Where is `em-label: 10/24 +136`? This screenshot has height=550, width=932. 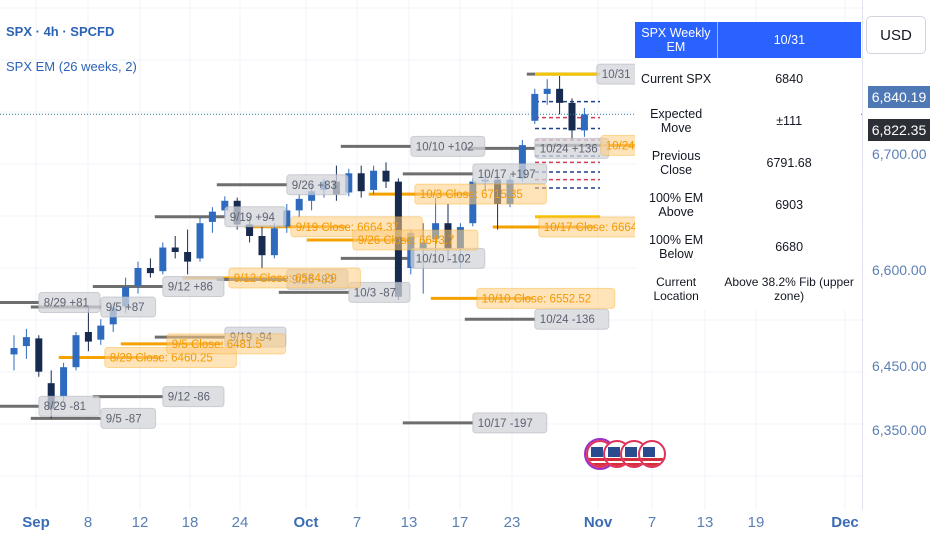
em-label: 10/24 +136 is located at coordinates (569, 149).